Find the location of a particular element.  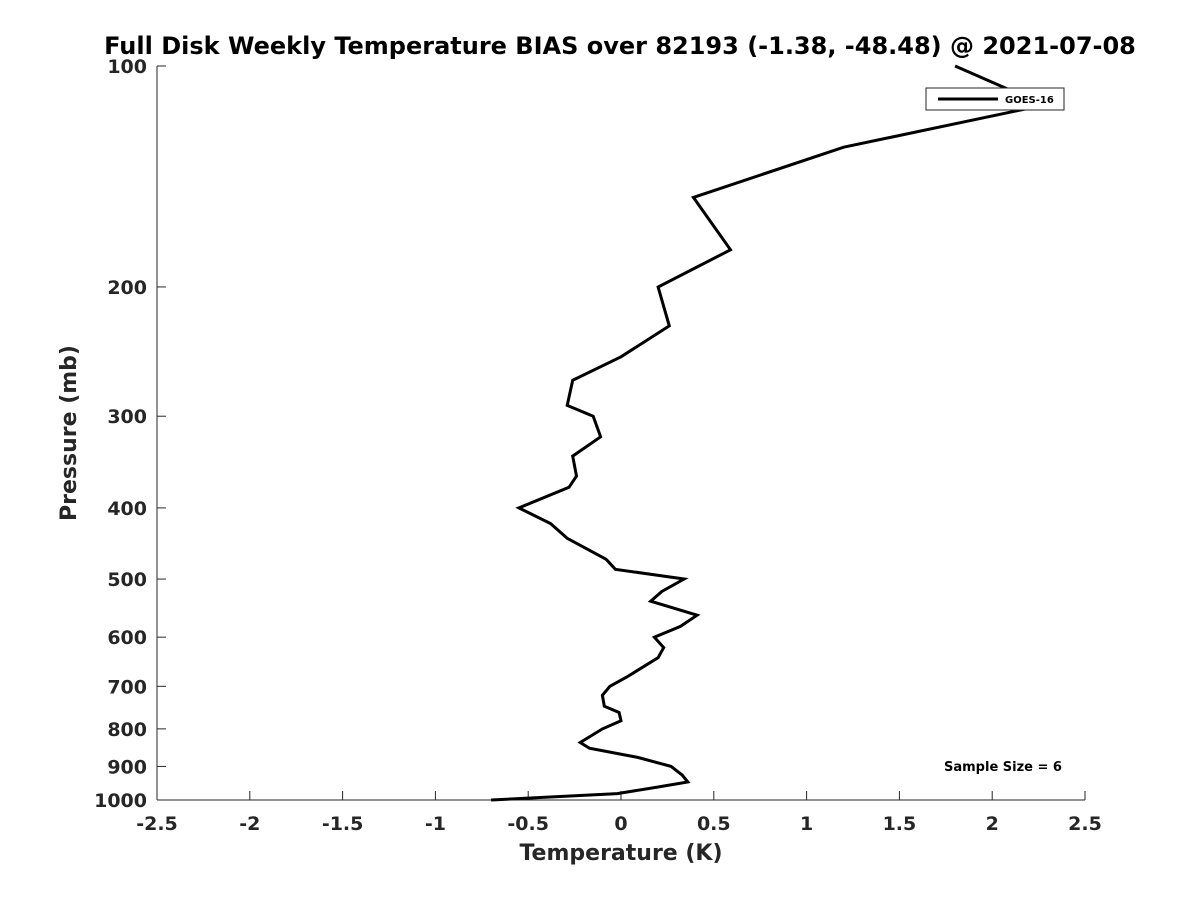

x-tick-label: -2 is located at coordinates (249, 824).